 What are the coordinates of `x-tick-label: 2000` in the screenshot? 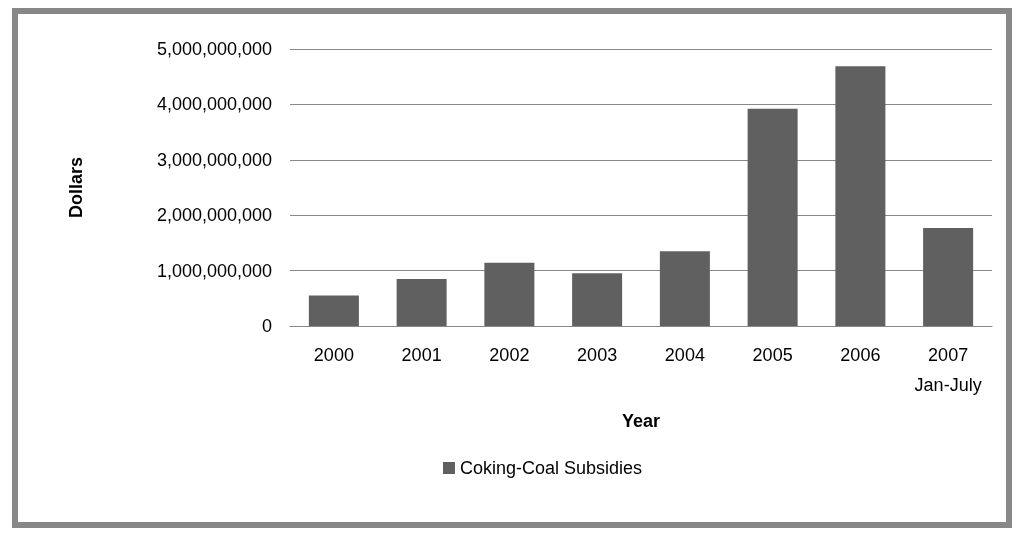 It's located at (333, 355).